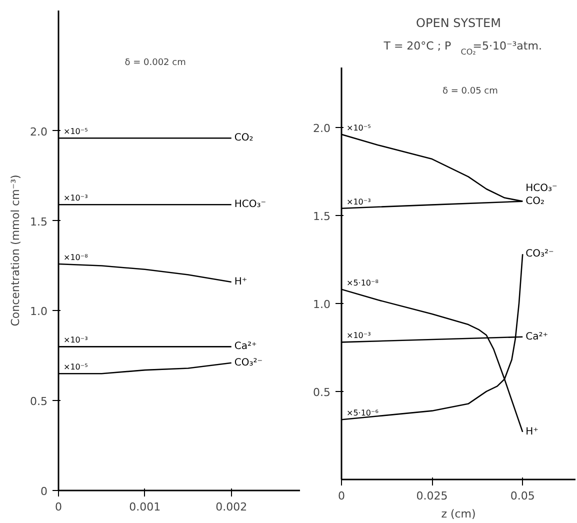 Image resolution: width=577 pixels, height=523 pixels. Describe the element at coordinates (470, 91) in the screenshot. I see `annotation: δ = 0.05 cm` at that location.